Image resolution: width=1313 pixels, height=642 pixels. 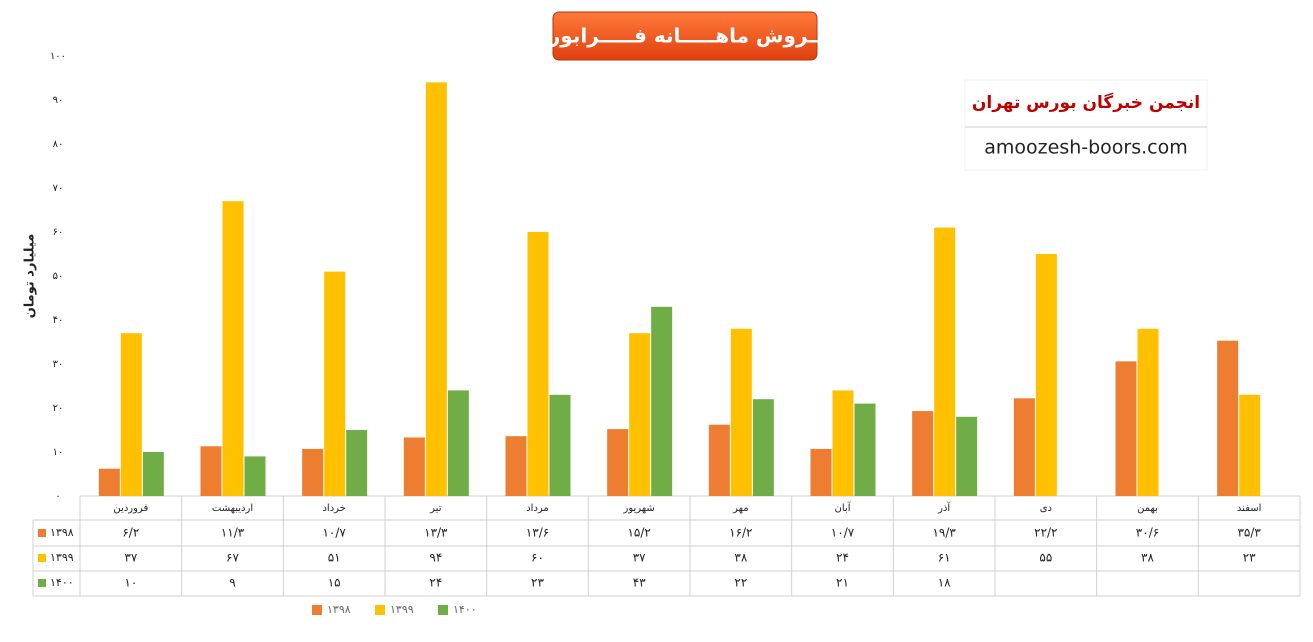 What do you see at coordinates (842, 583) in the screenshot?
I see `table-cell: ۲۱` at bounding box center [842, 583].